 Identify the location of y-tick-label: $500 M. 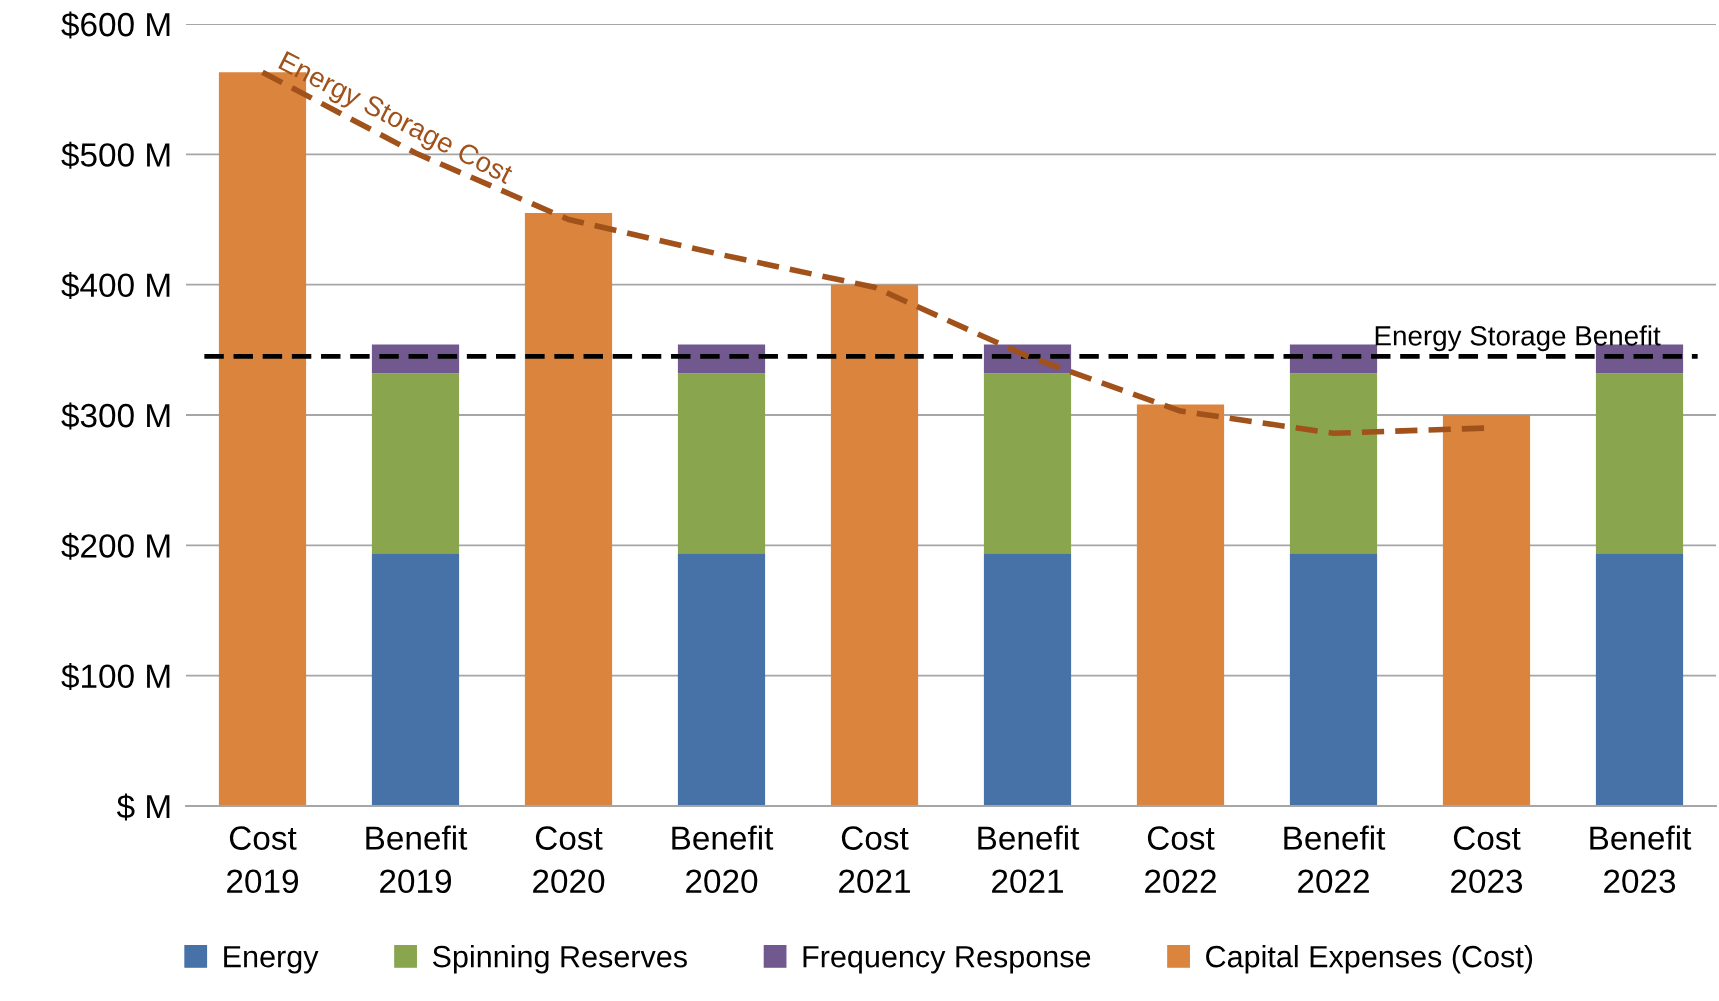
(115, 155).